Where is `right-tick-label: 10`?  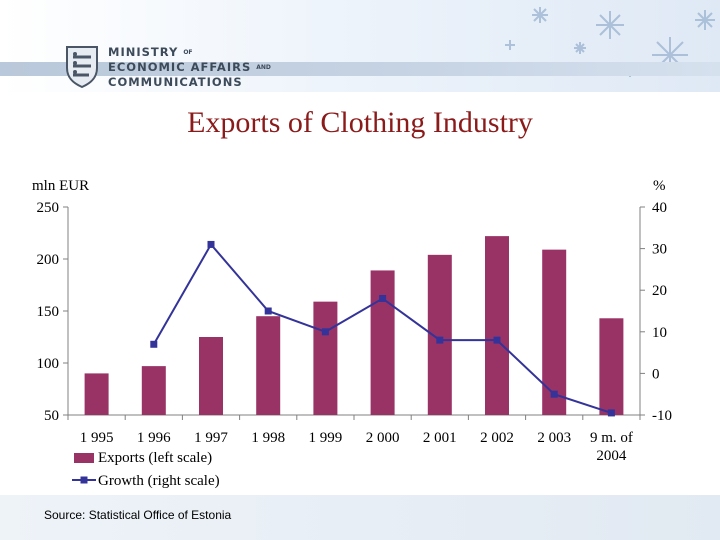
right-tick-label: 10 is located at coordinates (659, 333).